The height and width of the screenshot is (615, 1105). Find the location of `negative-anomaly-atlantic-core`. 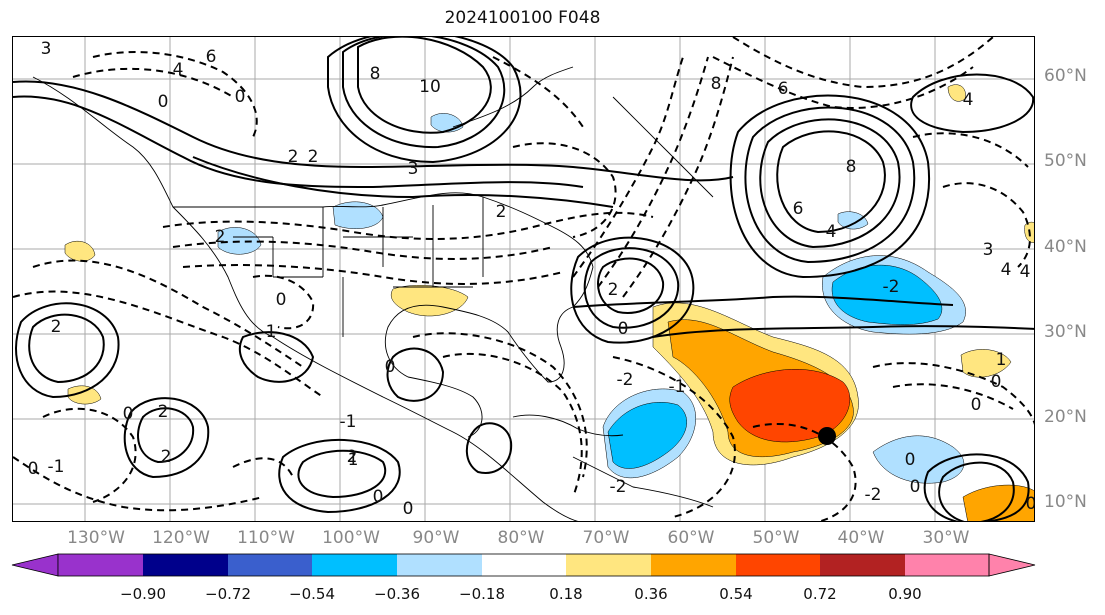

negative-anomaly-atlantic-core is located at coordinates (887, 294).